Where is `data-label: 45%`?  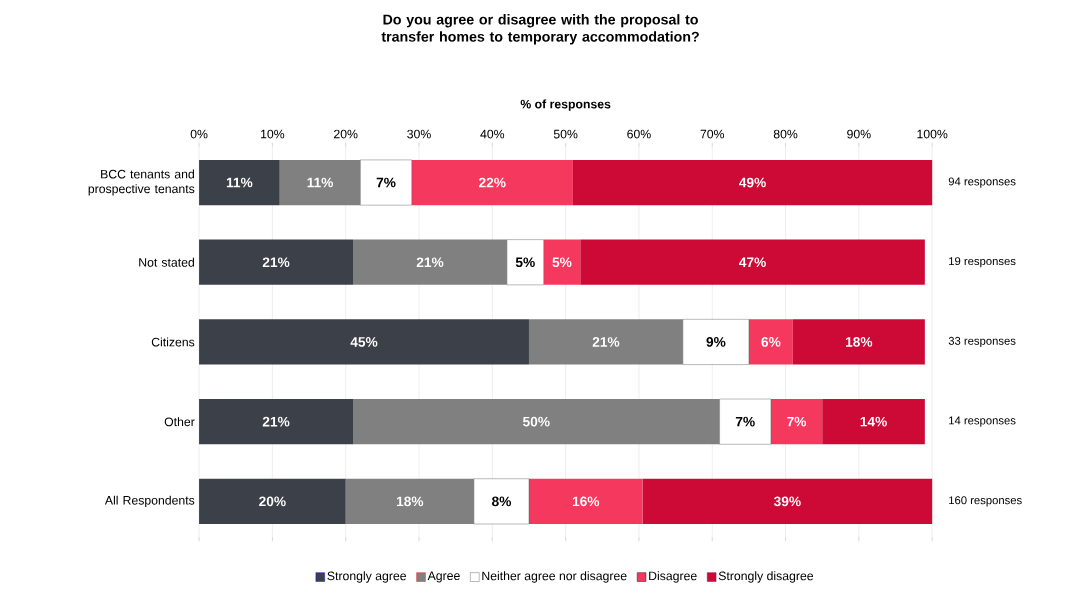
data-label: 45% is located at coordinates (364, 341).